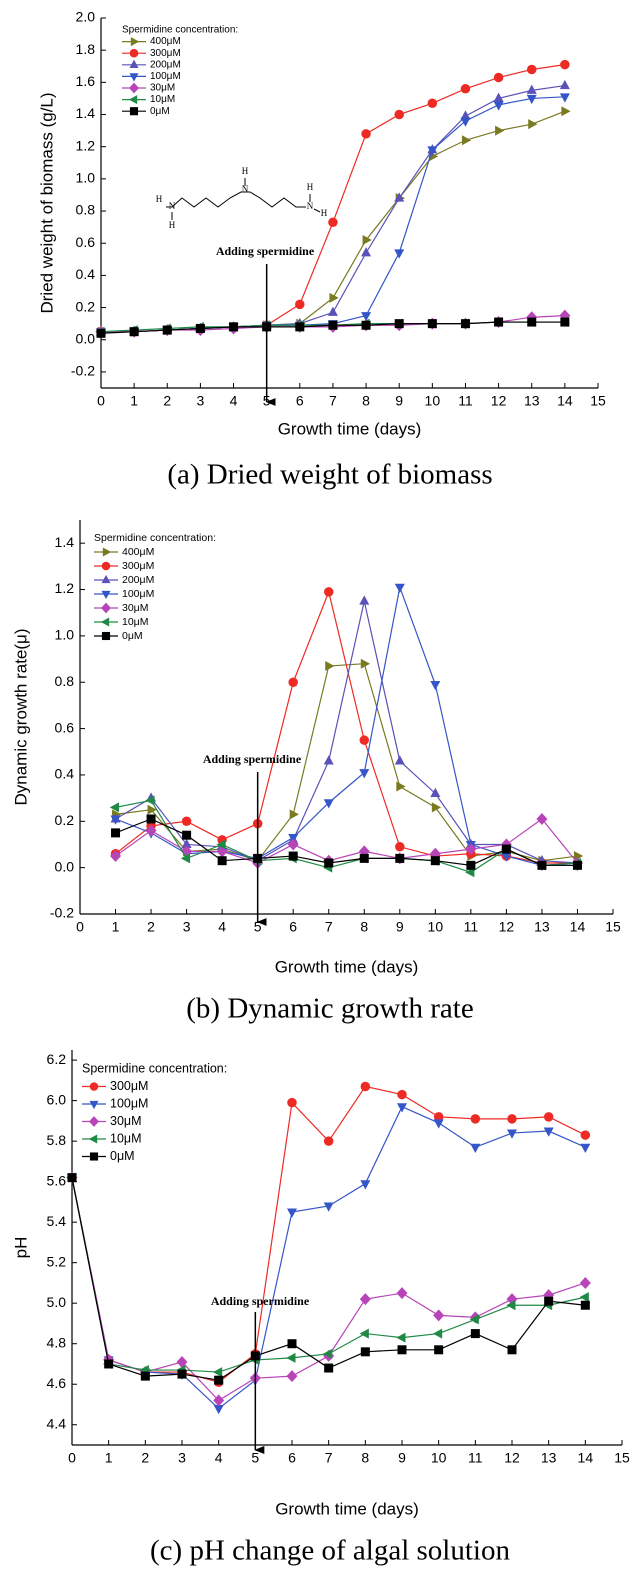  What do you see at coordinates (86, 145) in the screenshot?
I see `y-tick-label: 1.2` at bounding box center [86, 145].